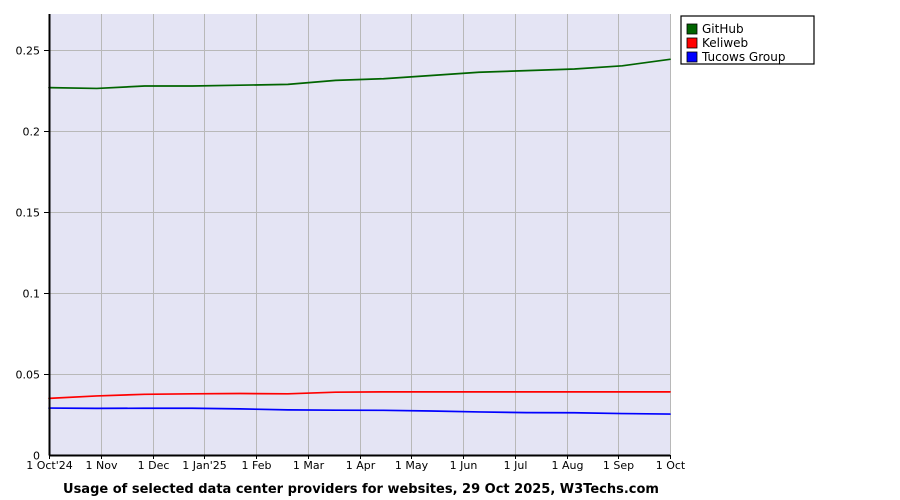 The height and width of the screenshot is (500, 900). What do you see at coordinates (32, 294) in the screenshot?
I see `y-tick-label: 0.1` at bounding box center [32, 294].